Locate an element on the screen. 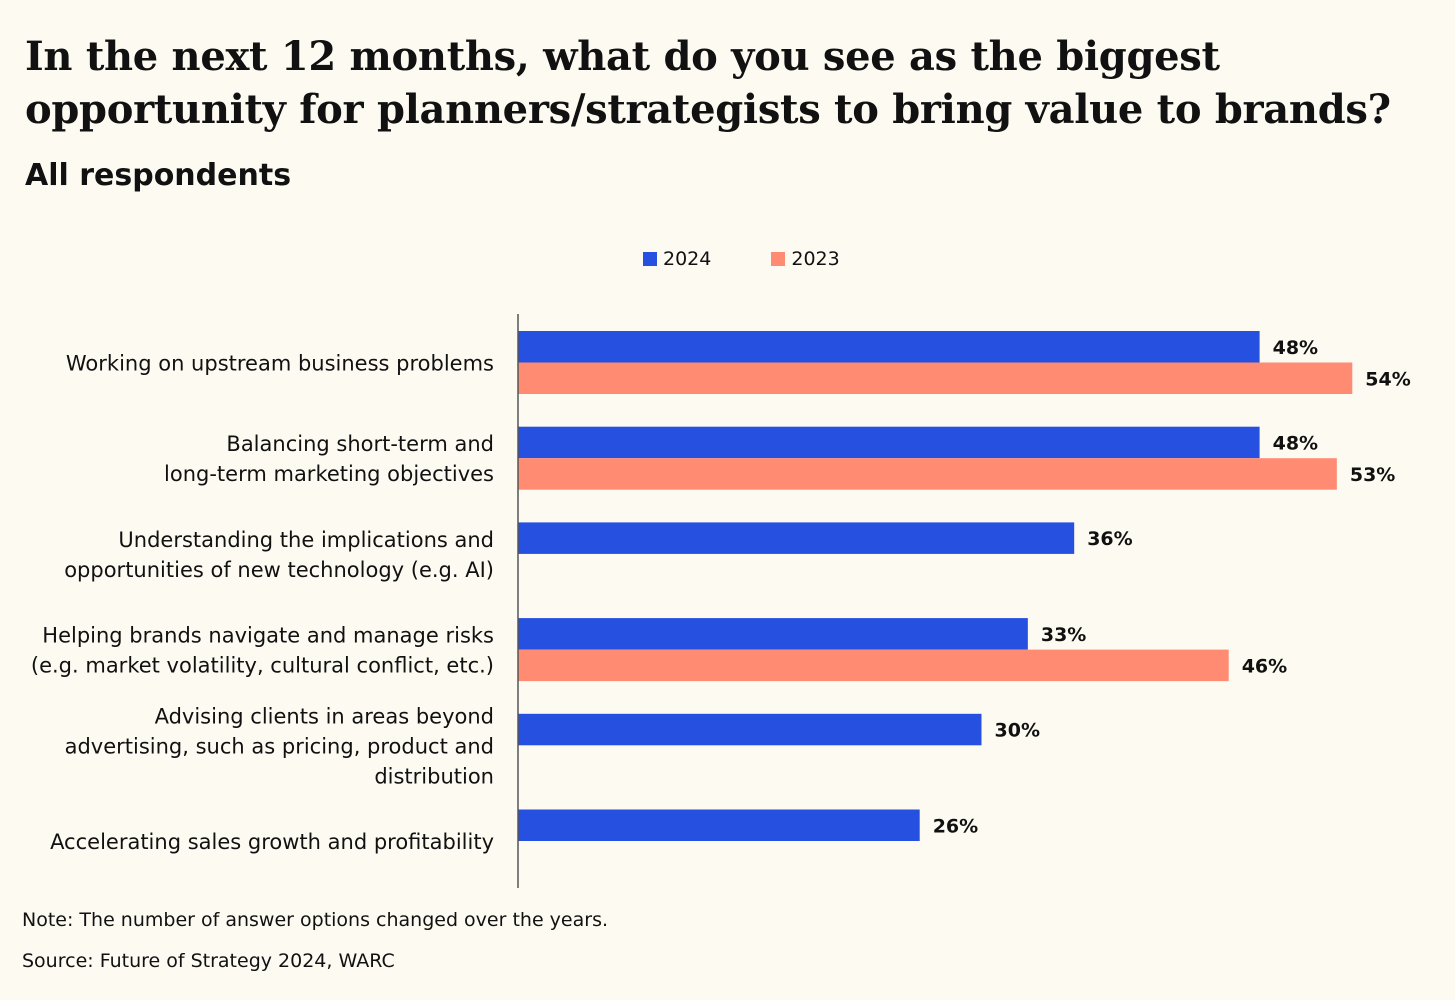 This screenshot has width=1455, height=1000. category-label-line: Understanding the implications and is located at coordinates (306, 540).